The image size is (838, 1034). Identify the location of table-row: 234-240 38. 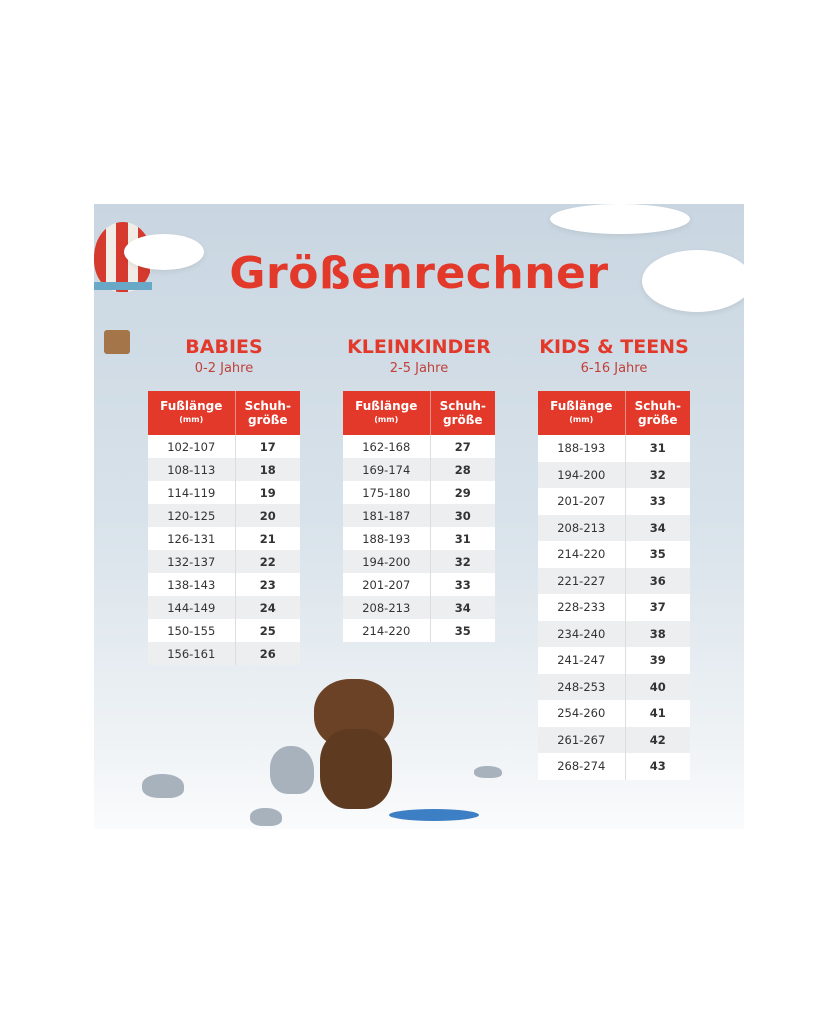
(614, 633).